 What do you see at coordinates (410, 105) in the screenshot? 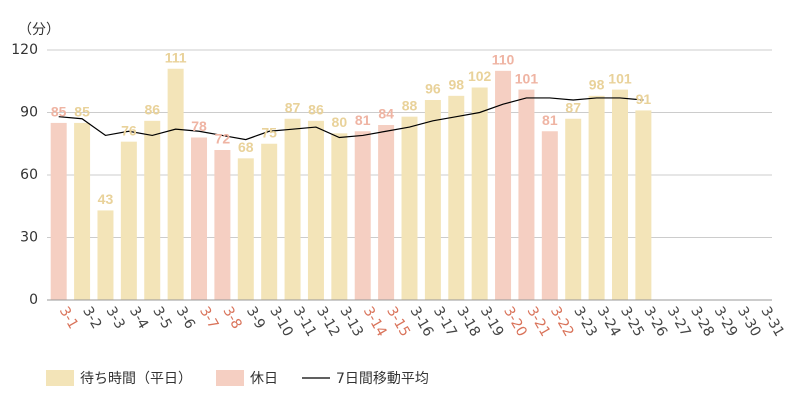
I see `value-label: 88` at bounding box center [410, 105].